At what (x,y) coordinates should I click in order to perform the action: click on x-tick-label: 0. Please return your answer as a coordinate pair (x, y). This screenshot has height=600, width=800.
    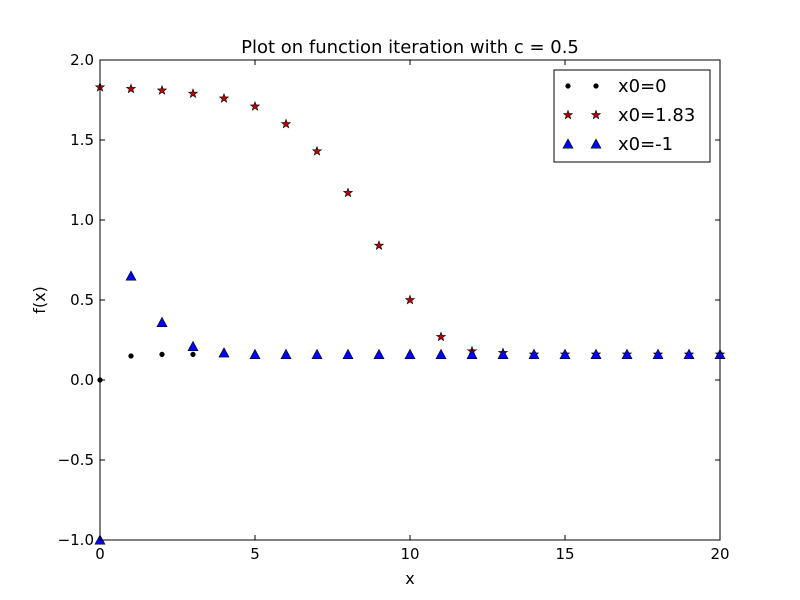
    Looking at the image, I should click on (100, 554).